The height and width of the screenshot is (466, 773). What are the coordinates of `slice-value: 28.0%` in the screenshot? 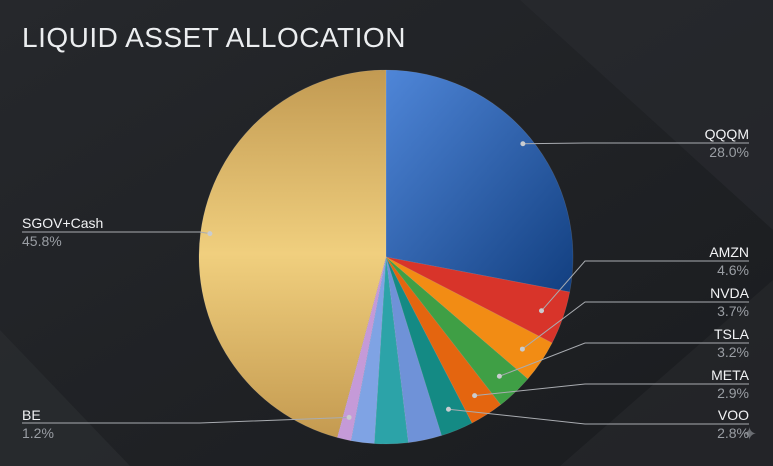 It's located at (729, 152).